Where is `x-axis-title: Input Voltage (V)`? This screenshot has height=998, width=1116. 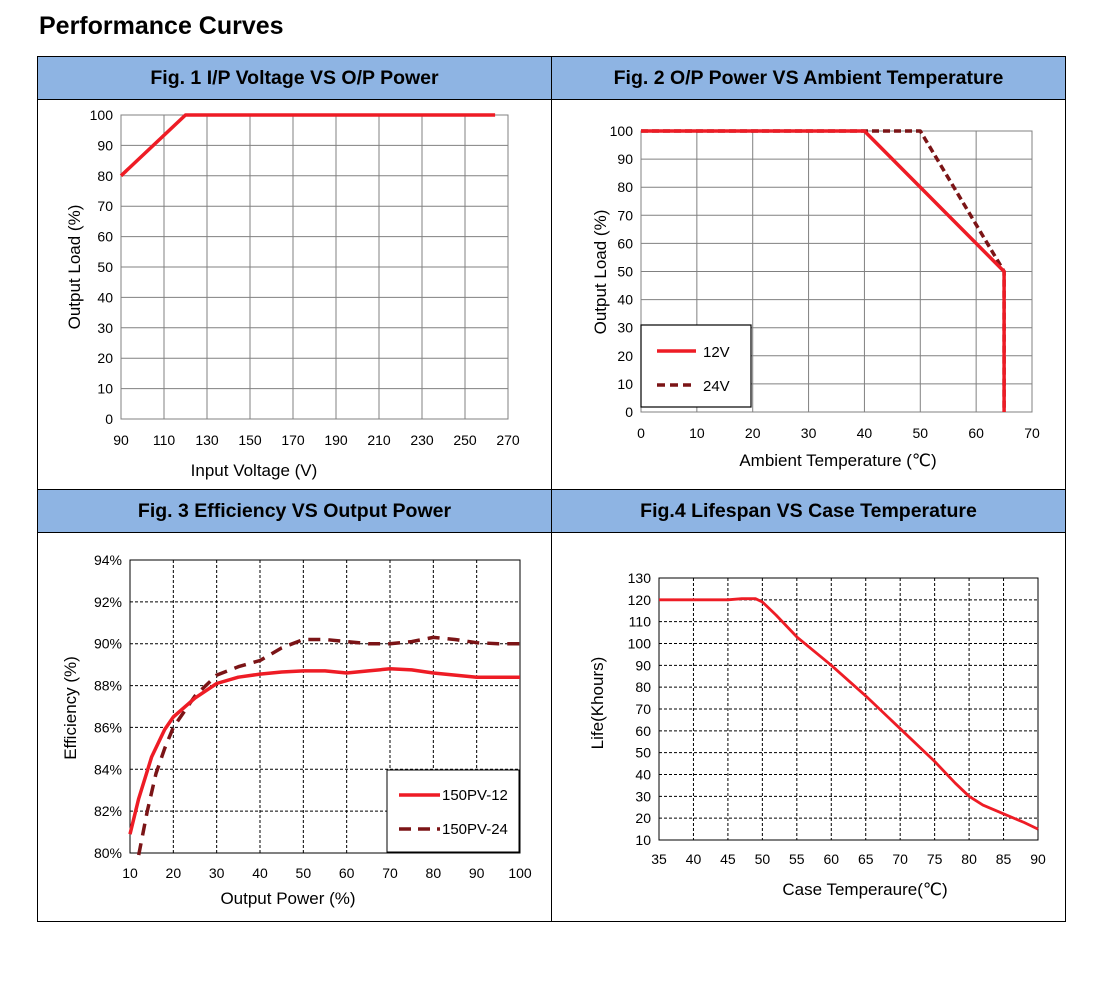 x-axis-title: Input Voltage (V) is located at coordinates (254, 470).